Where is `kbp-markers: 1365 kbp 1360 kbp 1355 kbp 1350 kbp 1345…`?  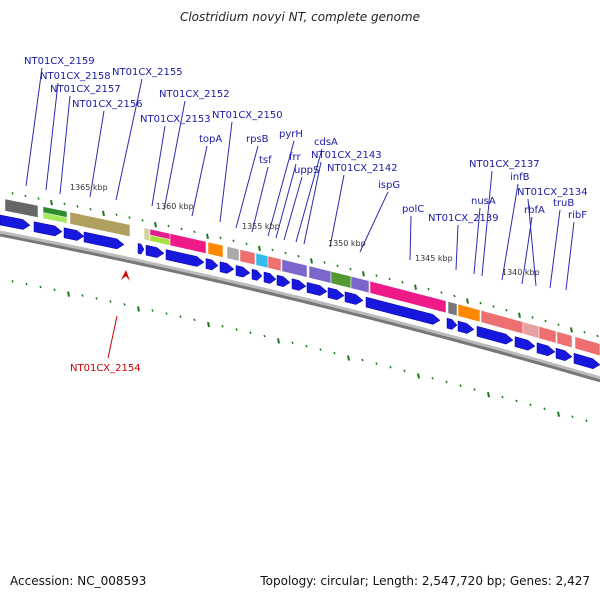
kbp-markers: 1365 kbp 1360 kbp 1355 kbp 1350 kbp 1345… is located at coordinates (305, 230).